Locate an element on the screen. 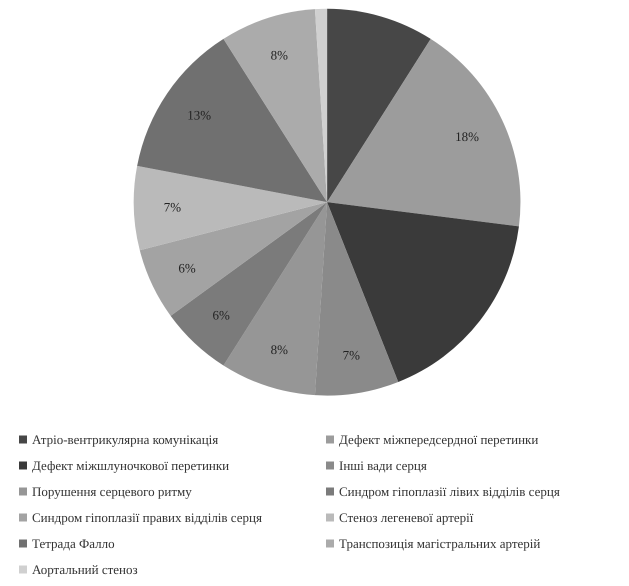  legend-label: Дефект міжпередсердної перетинки is located at coordinates (438, 439).